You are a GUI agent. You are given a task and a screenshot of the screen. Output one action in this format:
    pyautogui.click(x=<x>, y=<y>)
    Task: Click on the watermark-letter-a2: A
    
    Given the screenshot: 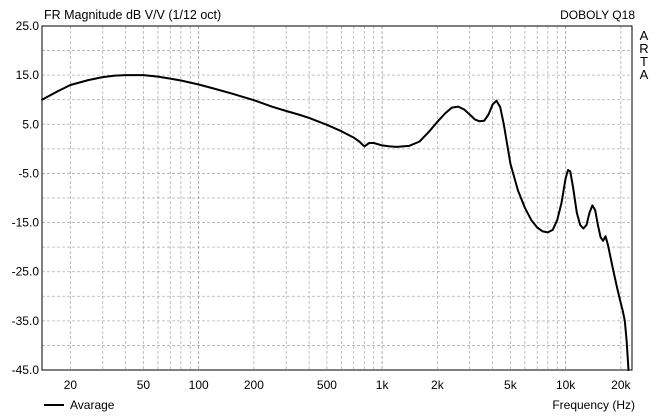 What is the action you would take?
    pyautogui.click(x=644, y=74)
    